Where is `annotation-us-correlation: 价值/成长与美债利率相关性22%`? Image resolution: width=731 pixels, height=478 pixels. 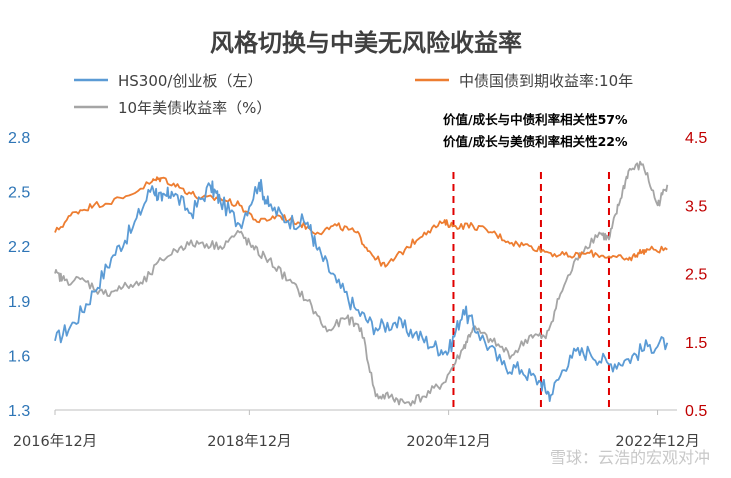
annotation-us-correlation: 价值/成长与美债利率相关性22% is located at coordinates (535, 141).